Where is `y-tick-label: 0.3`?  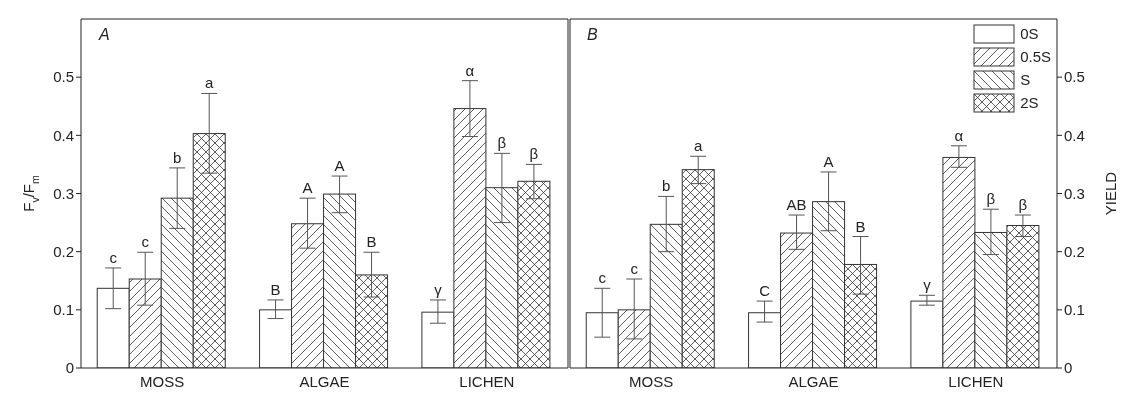
y-tick-label: 0.3 is located at coordinates (63, 193).